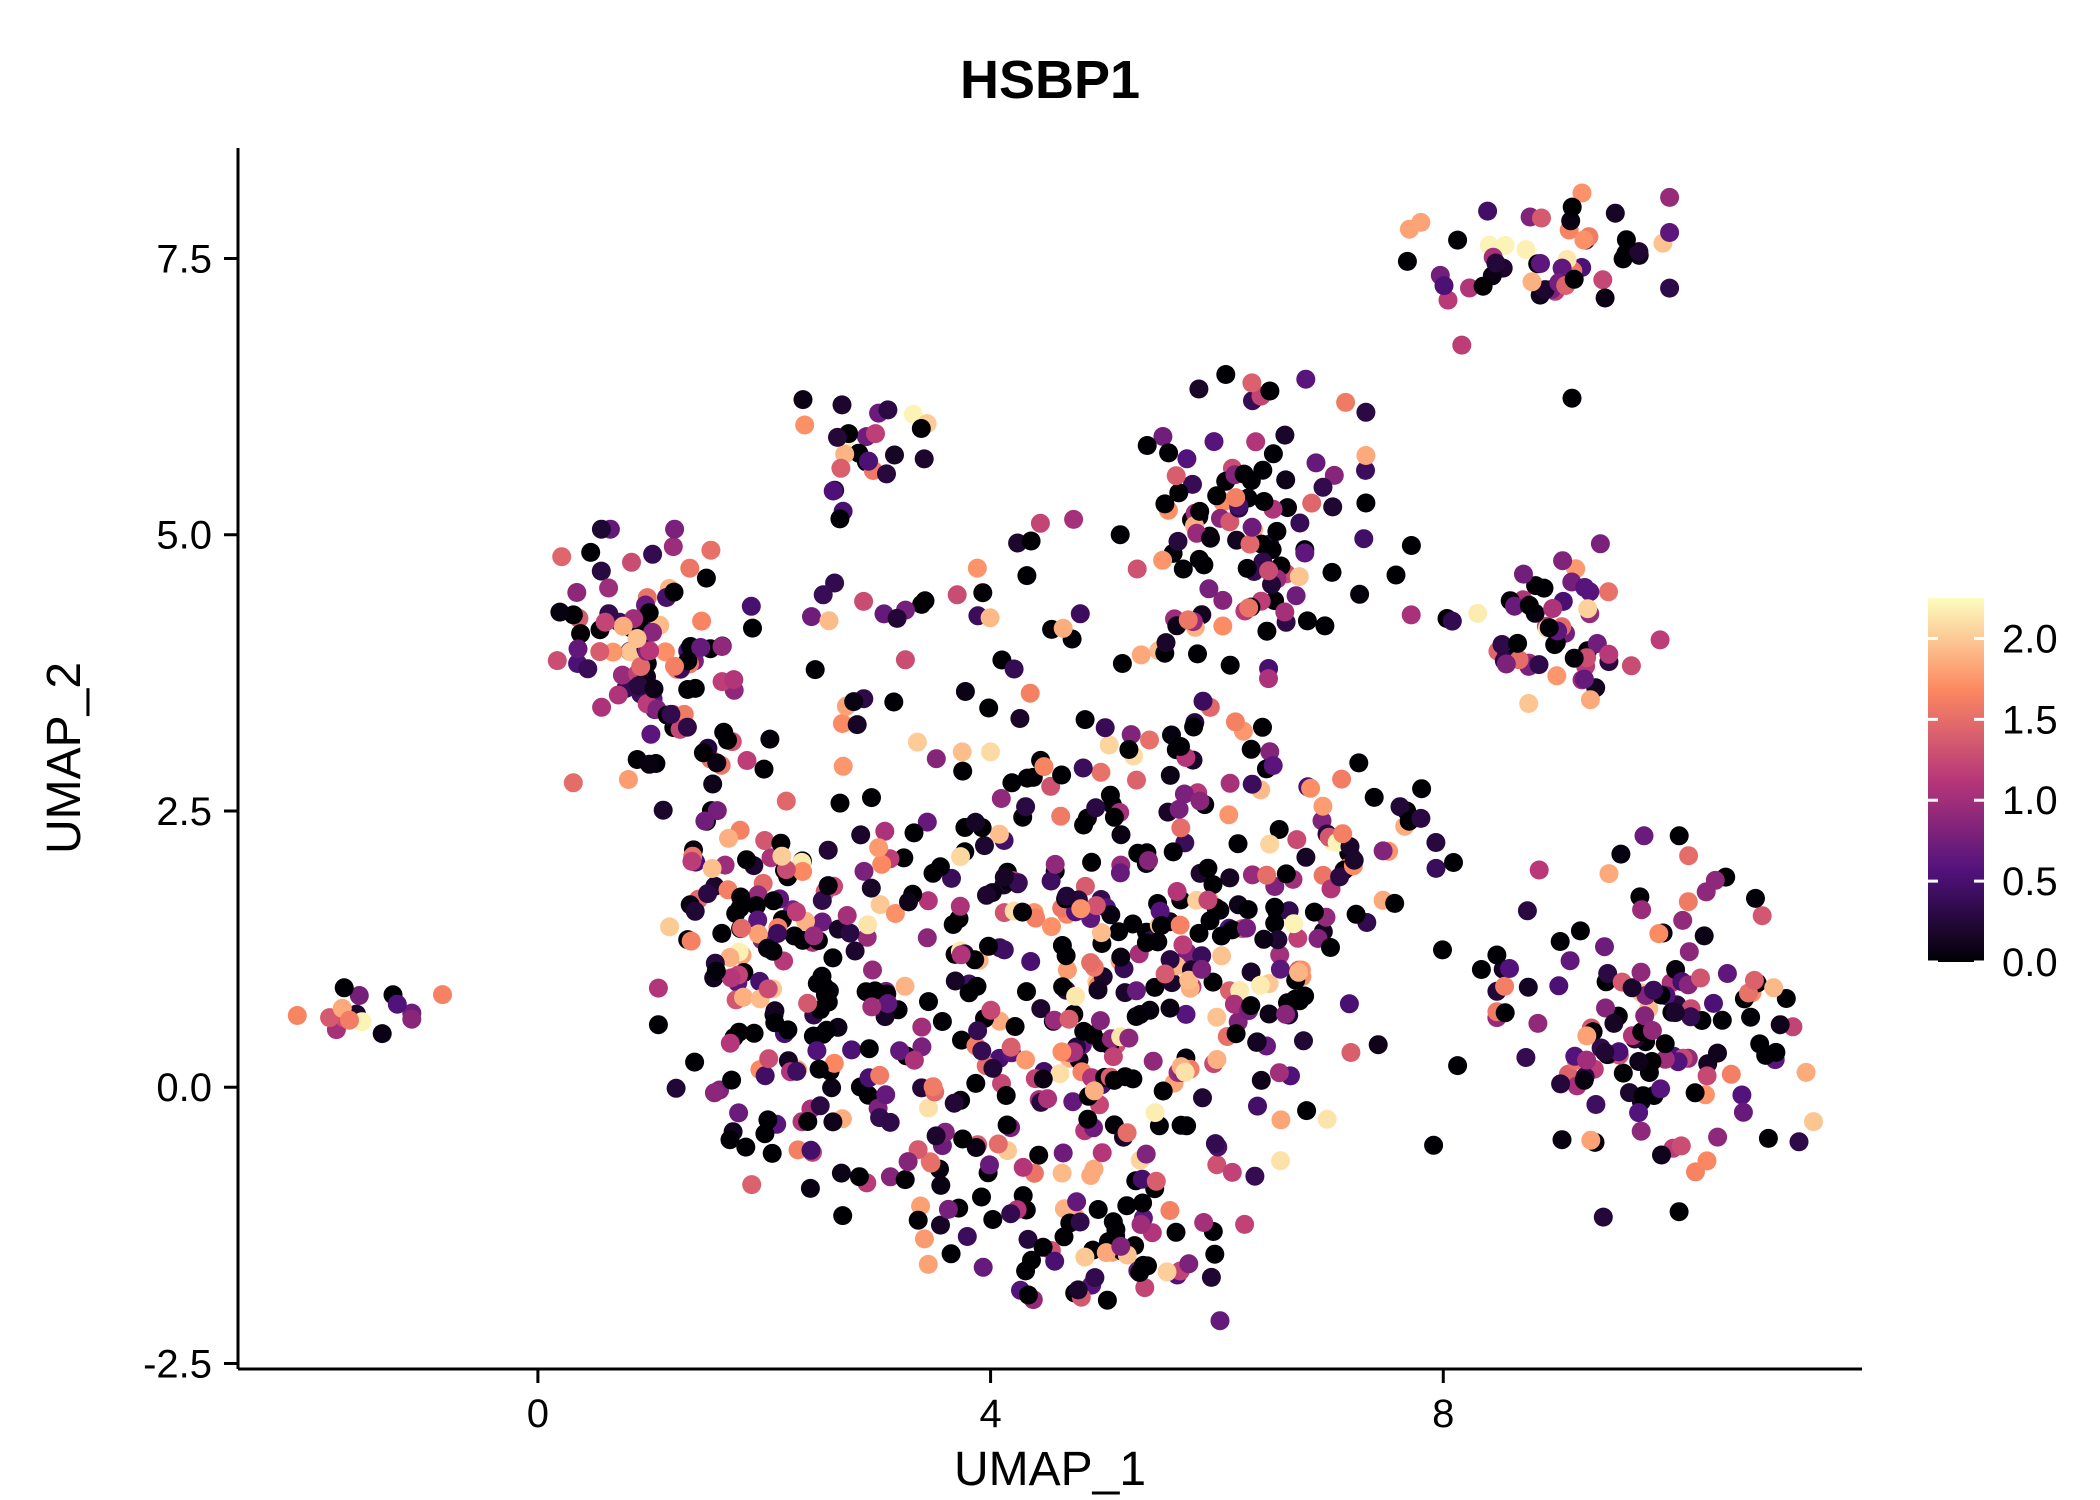 The image size is (2100, 1500). I want to click on y-tick-label: -2.5, so click(177, 1364).